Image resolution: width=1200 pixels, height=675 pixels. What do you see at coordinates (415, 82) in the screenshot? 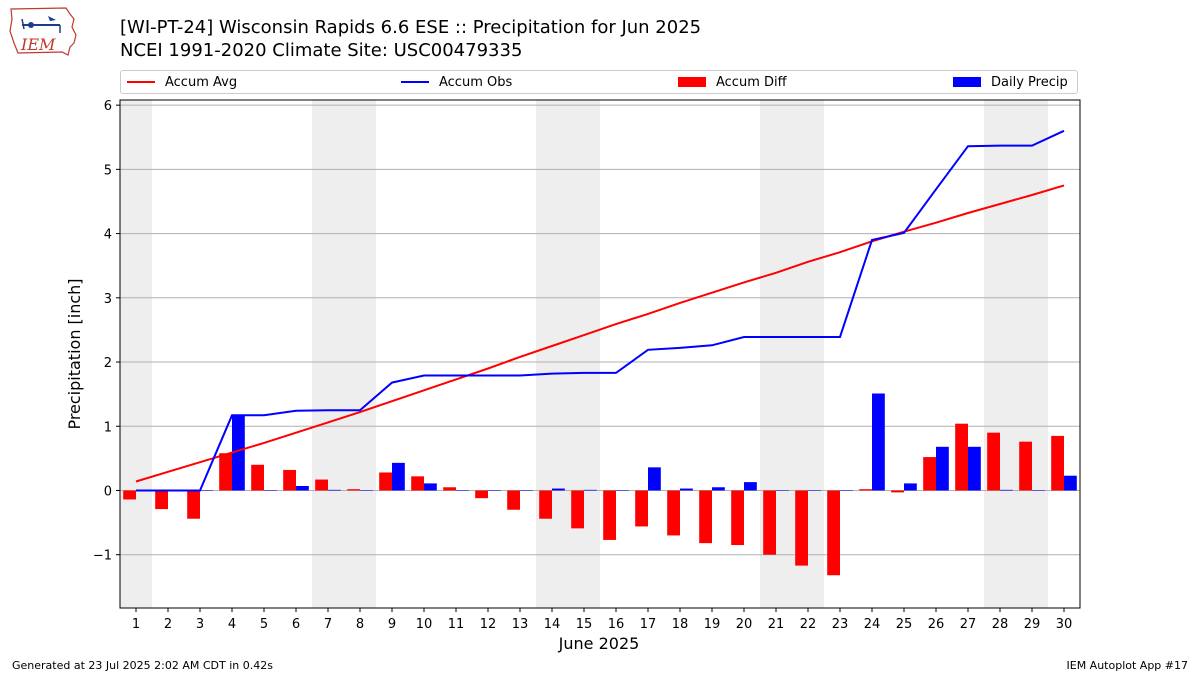
I see `legend-swatch-obs` at bounding box center [415, 82].